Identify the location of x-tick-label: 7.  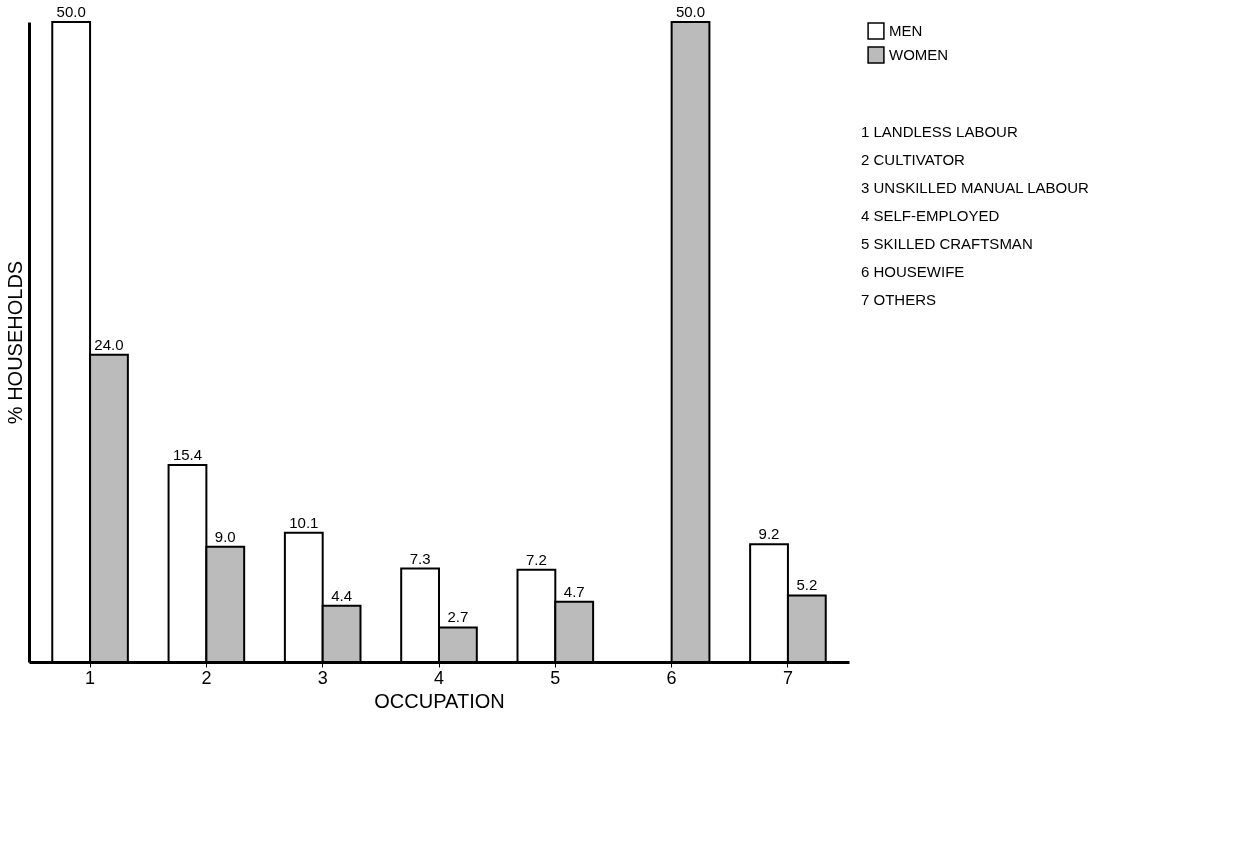
(787, 677).